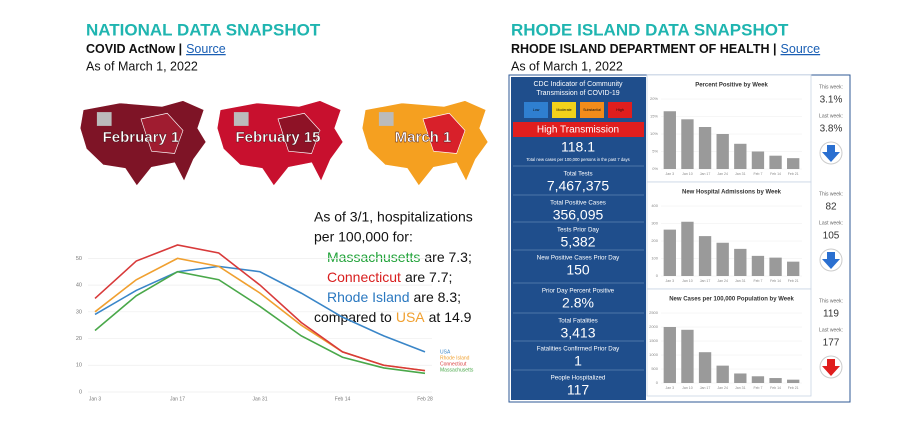  Describe the element at coordinates (79, 286) in the screenshot. I see `y-tick-label: 40` at that location.